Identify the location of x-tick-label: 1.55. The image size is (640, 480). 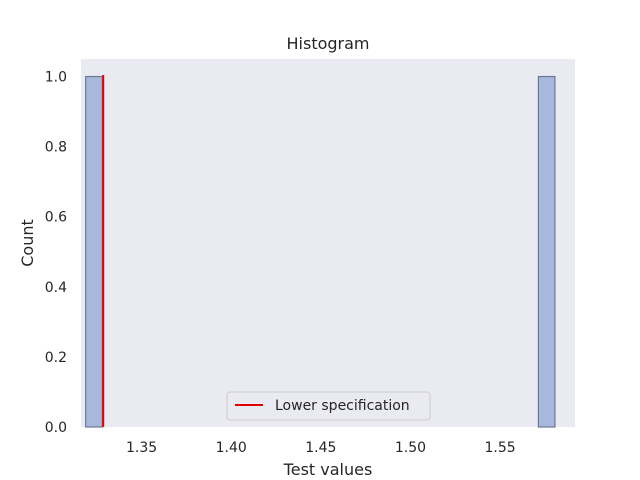
(499, 448).